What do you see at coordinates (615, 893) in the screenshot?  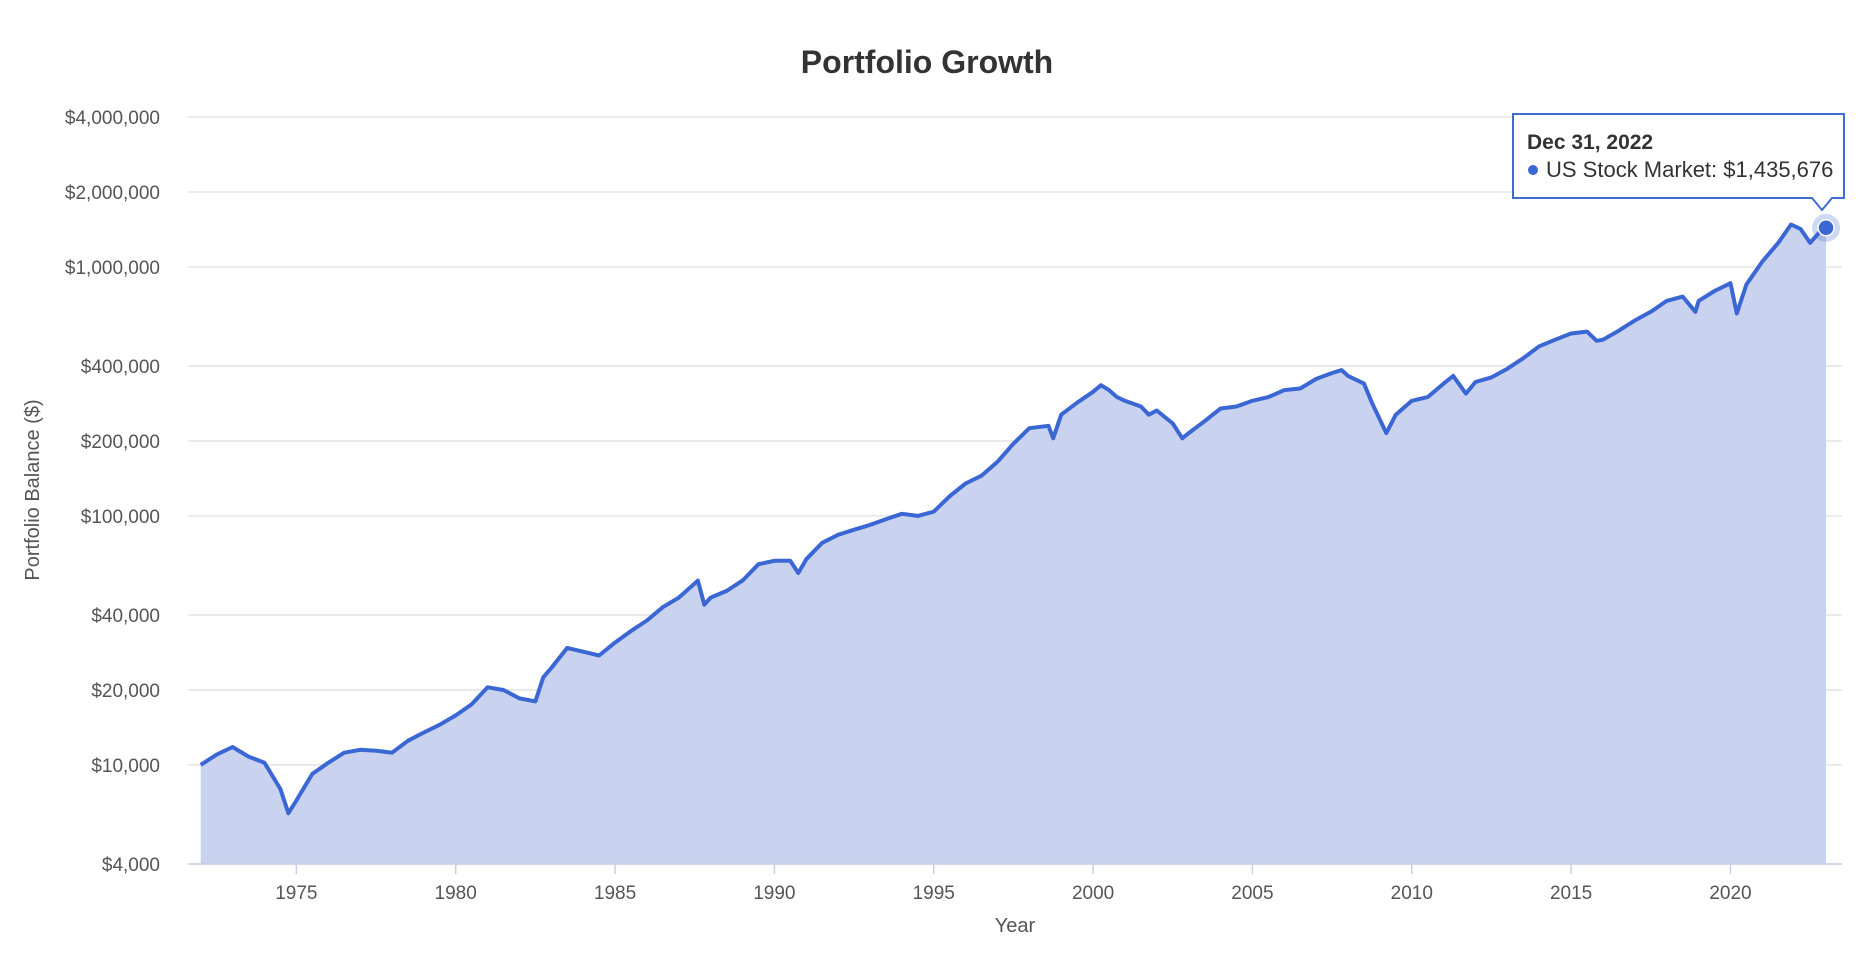 I see `x-tick-label: 1985` at bounding box center [615, 893].